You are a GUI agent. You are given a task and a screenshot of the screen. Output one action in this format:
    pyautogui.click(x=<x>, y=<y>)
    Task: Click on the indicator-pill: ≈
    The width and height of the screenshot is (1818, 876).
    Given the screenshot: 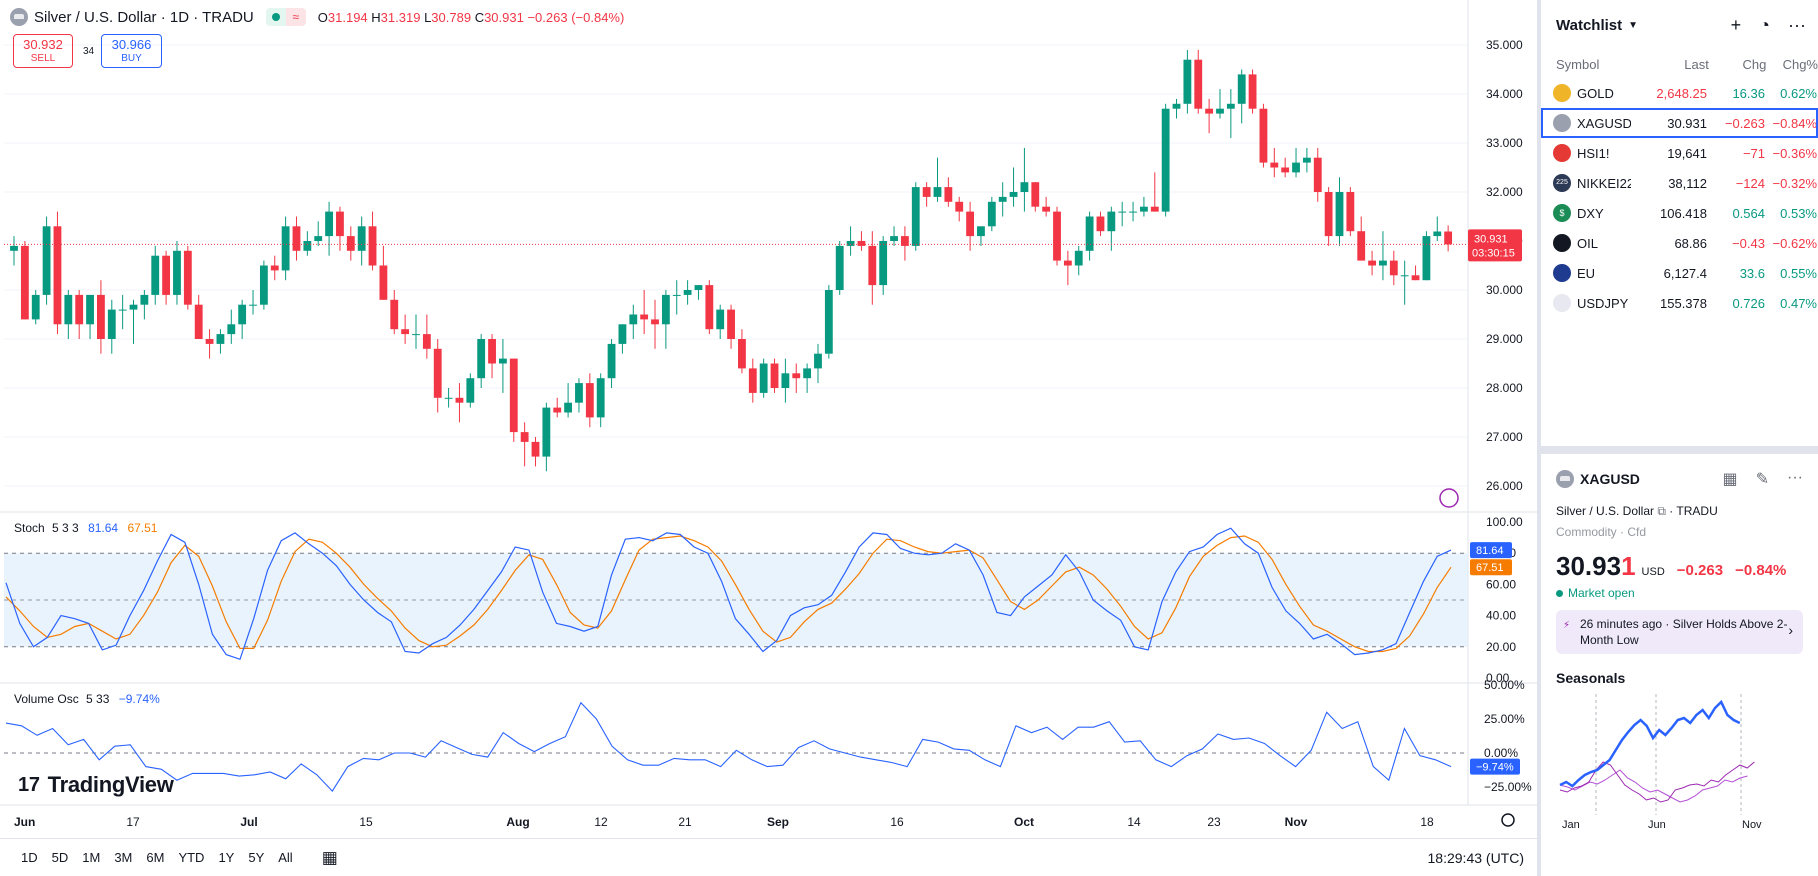 What is the action you would take?
    pyautogui.click(x=285, y=17)
    